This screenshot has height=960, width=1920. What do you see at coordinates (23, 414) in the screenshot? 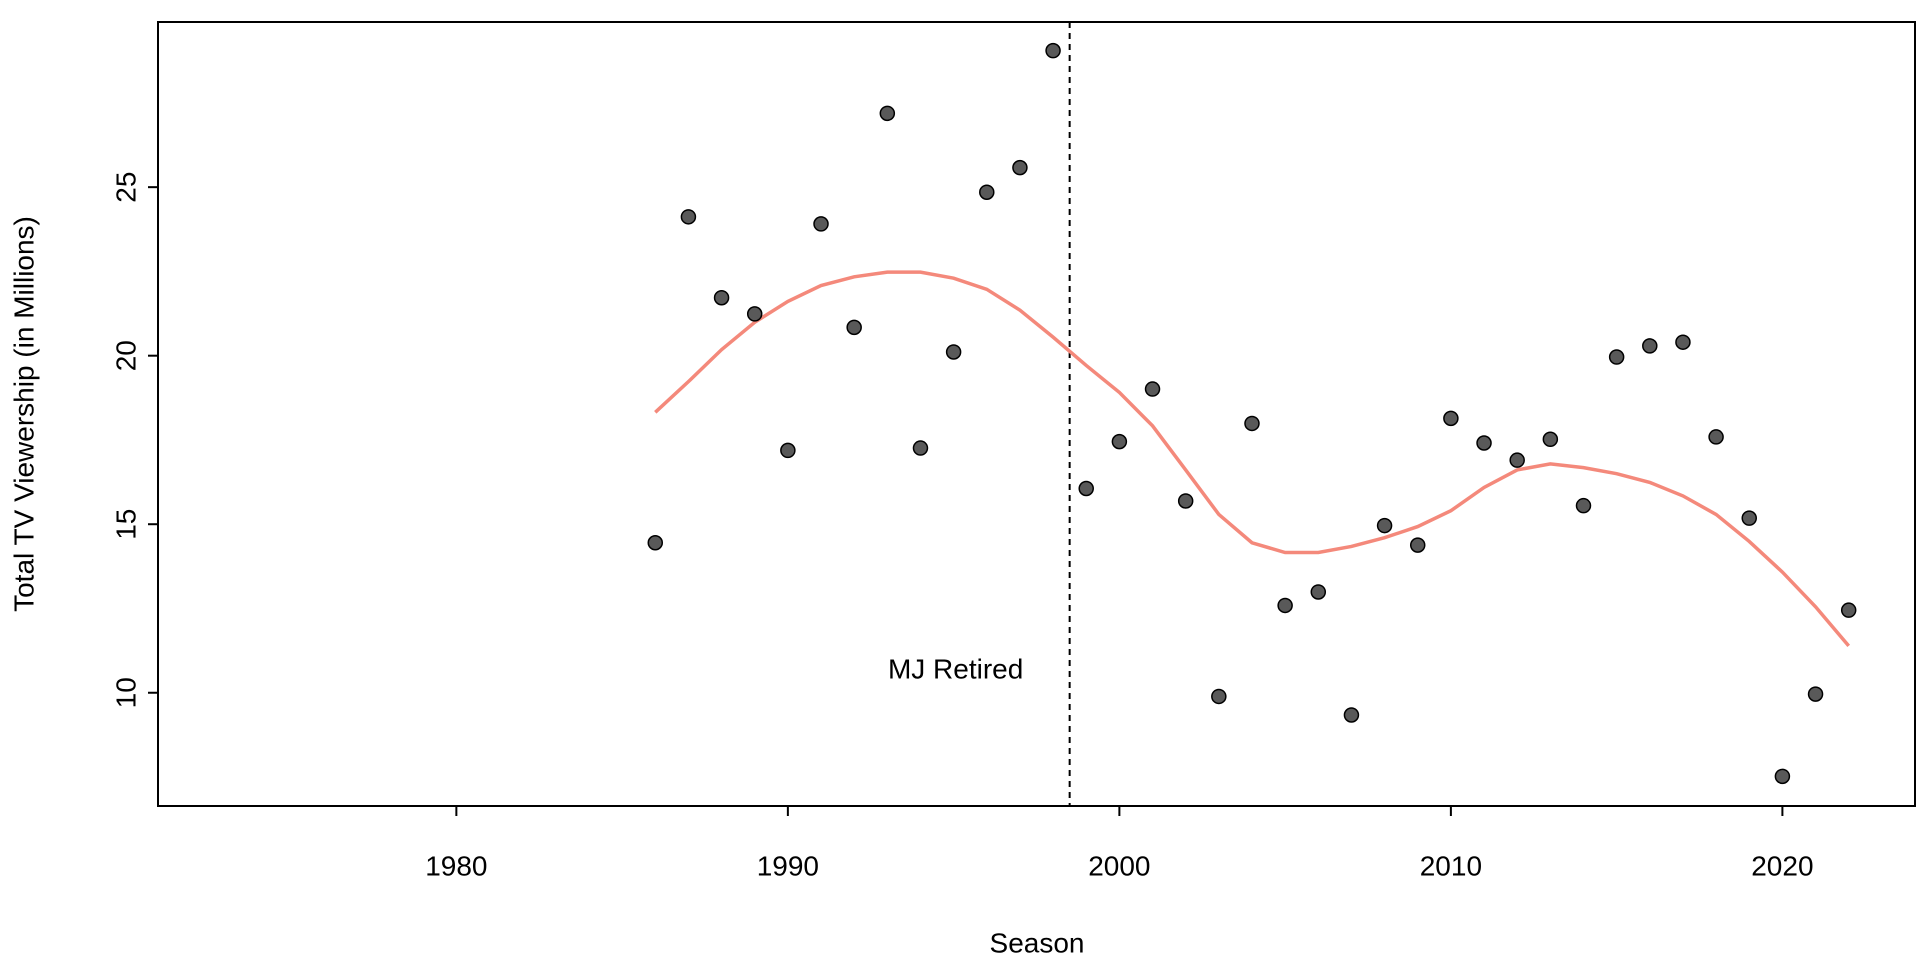
I see `y-axis-title: Total TV Viewership (in Millions)` at bounding box center [23, 414].